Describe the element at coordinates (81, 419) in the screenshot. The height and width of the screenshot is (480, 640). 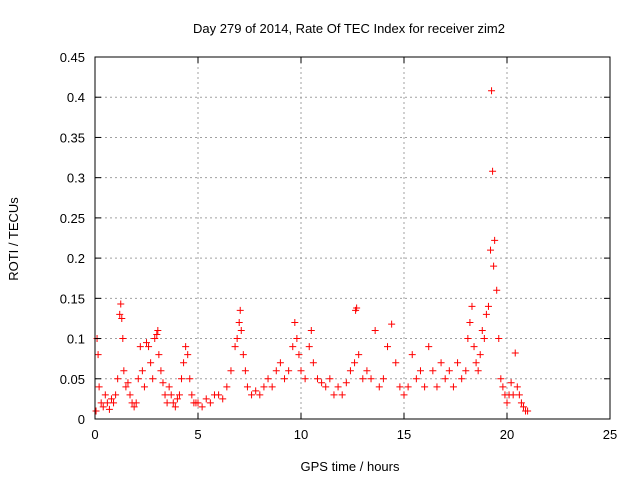
I see `y-tick-label: 0` at that location.